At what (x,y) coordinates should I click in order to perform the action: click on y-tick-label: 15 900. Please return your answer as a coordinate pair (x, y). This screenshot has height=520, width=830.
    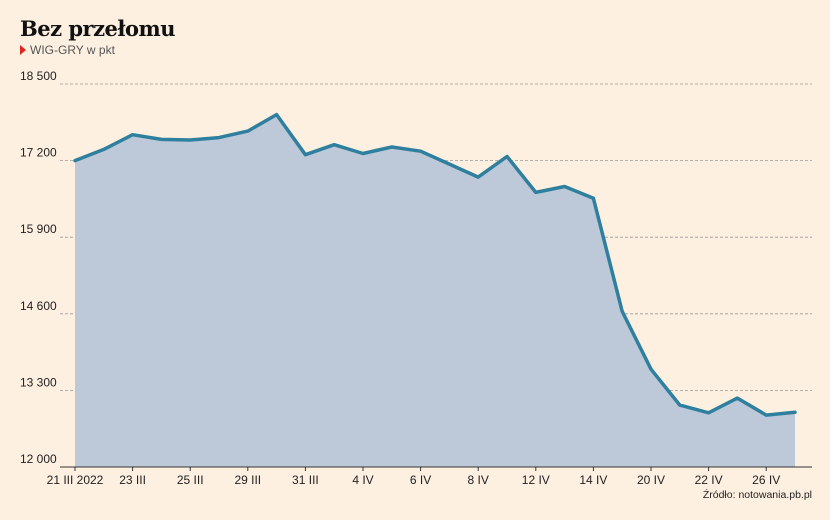
    Looking at the image, I should click on (38, 229).